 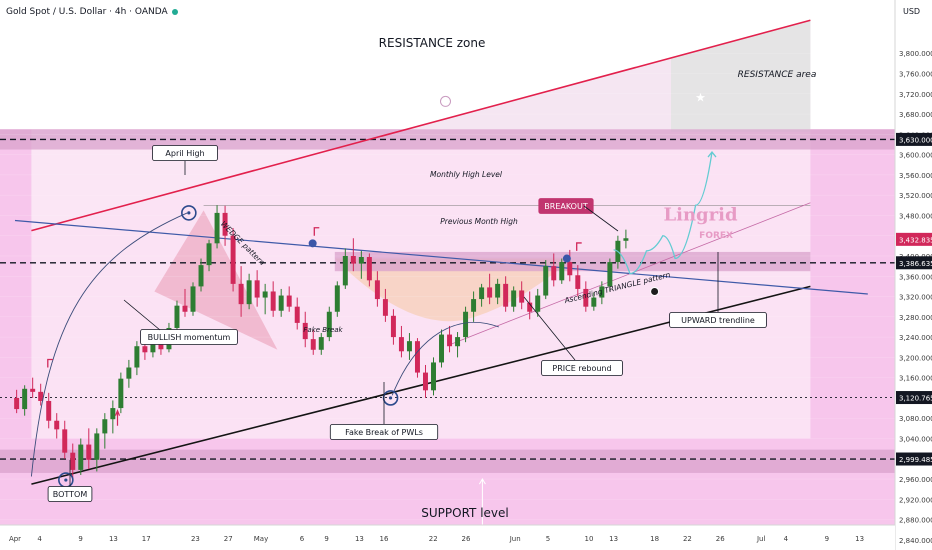 I want to click on symbol-title: Gold Spot / U.S. Dollar · 4h · OANDA, so click(x=87, y=12).